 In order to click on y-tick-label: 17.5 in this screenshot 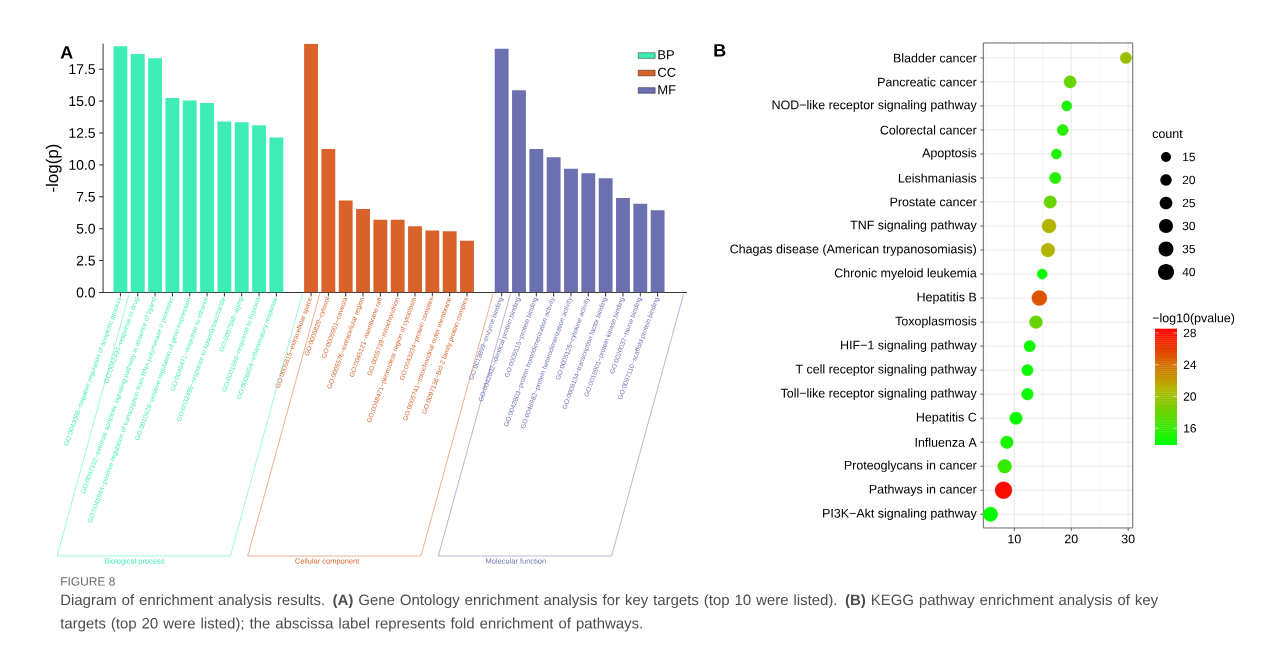, I will do `click(82, 69)`.